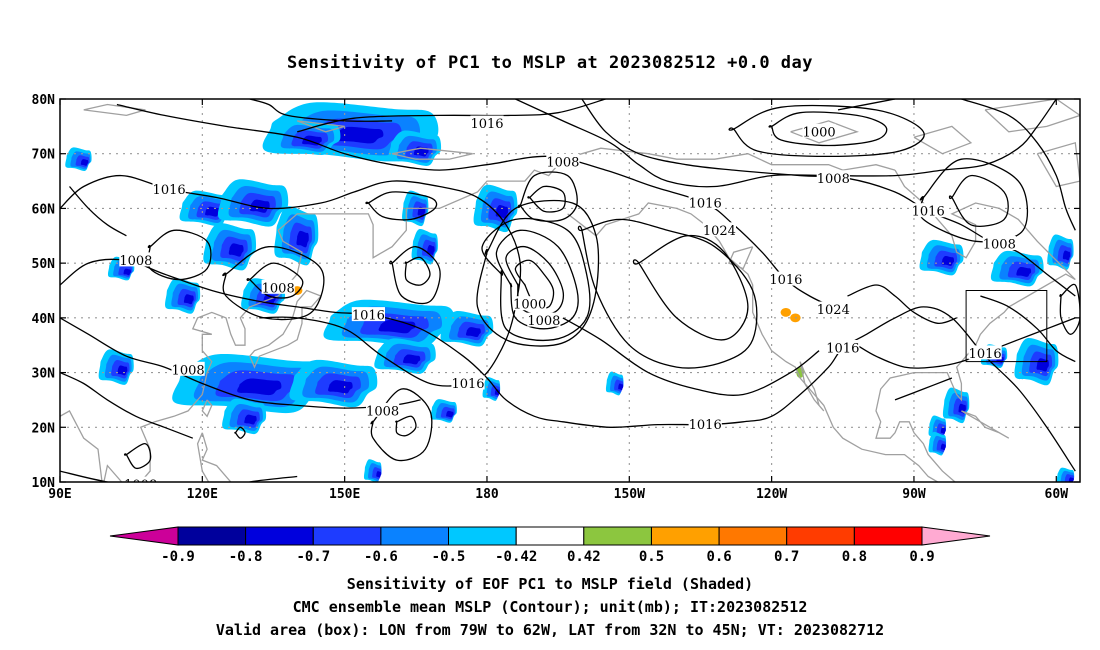  I want to click on lat-tick-label: 60N, so click(44, 209).